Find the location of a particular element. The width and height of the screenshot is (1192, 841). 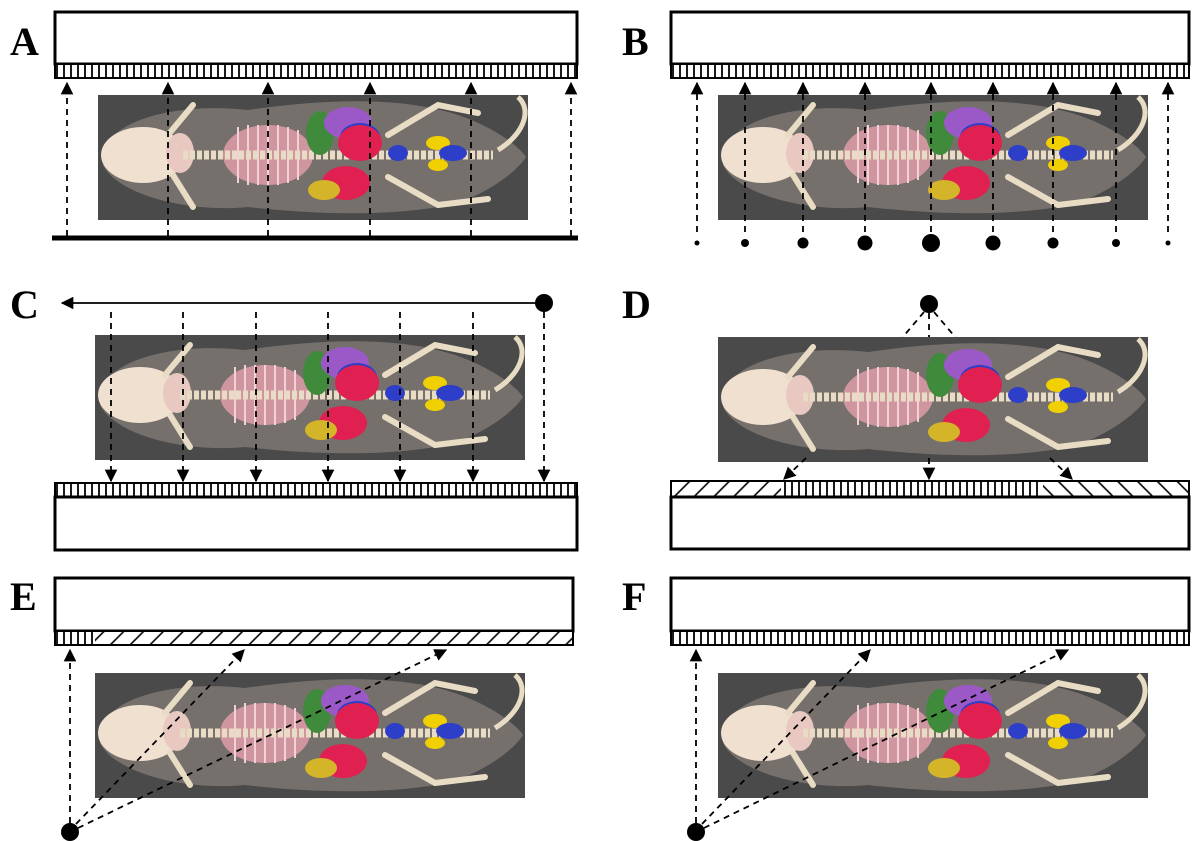

point-sources-b is located at coordinates (932, 243).